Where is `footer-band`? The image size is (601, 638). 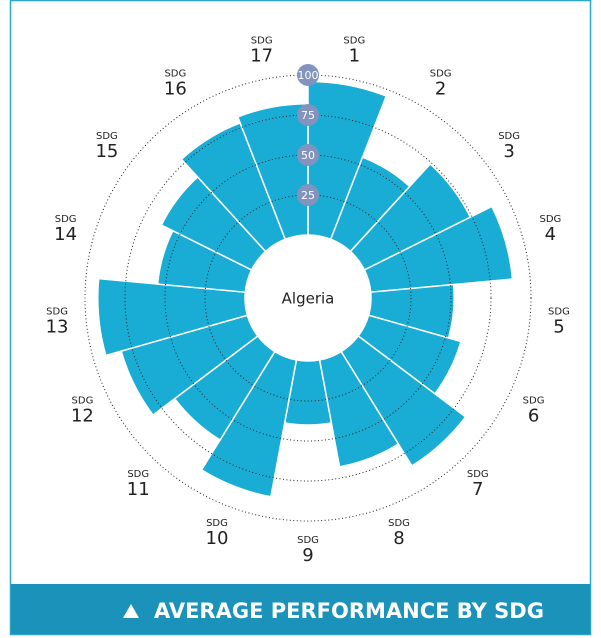
footer-band is located at coordinates (300, 609).